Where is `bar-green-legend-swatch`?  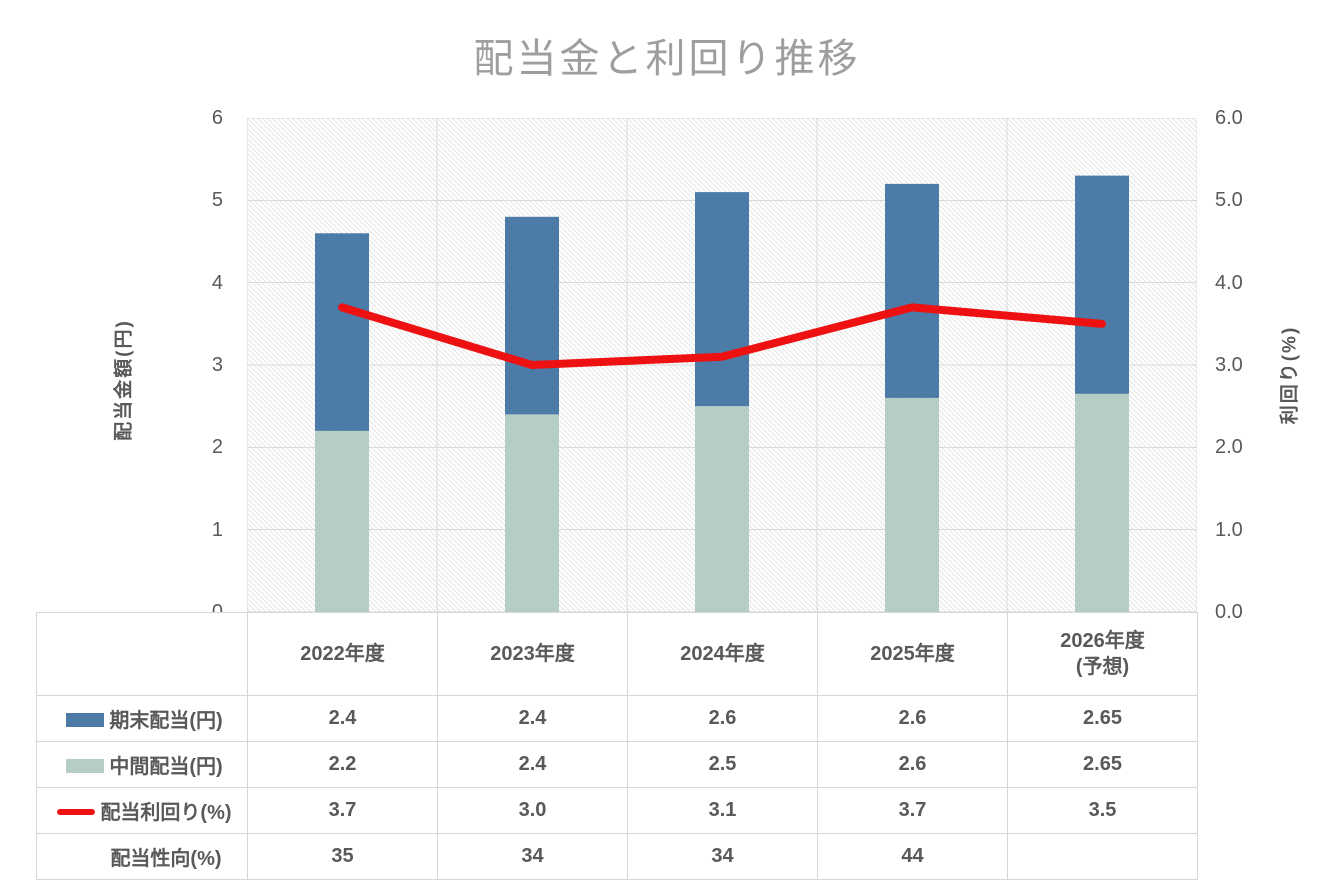 bar-green-legend-swatch is located at coordinates (85, 765).